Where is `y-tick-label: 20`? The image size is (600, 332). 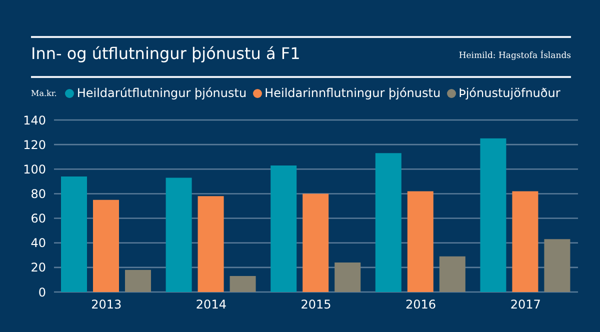
y-tick-label: 20 is located at coordinates (38, 267).